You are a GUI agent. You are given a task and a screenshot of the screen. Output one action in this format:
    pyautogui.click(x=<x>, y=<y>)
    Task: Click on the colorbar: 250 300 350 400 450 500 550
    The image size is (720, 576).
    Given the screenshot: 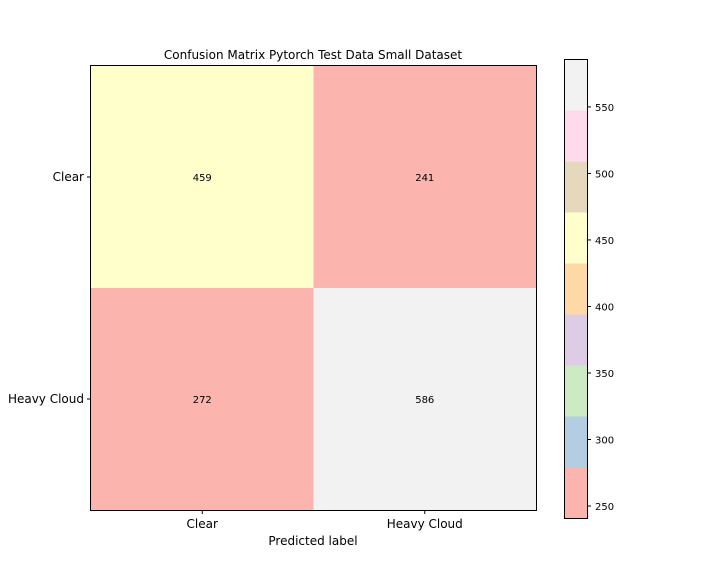 What is the action you would take?
    pyautogui.click(x=589, y=289)
    